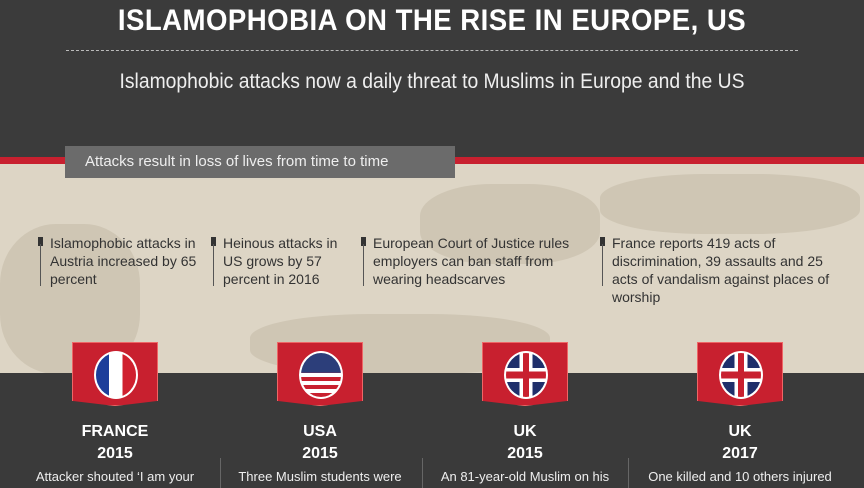 The height and width of the screenshot is (488, 864). Describe the element at coordinates (525, 476) in the screenshot. I see `event-description: An 81-year-old Muslim on his` at that location.